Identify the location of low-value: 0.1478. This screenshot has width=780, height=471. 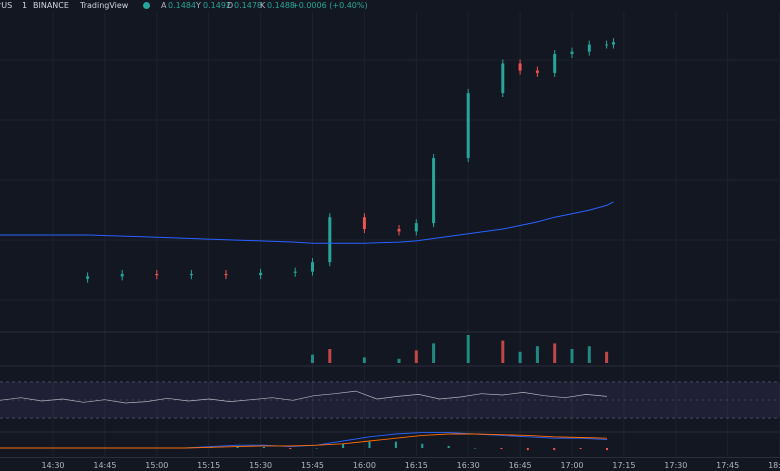
(248, 5).